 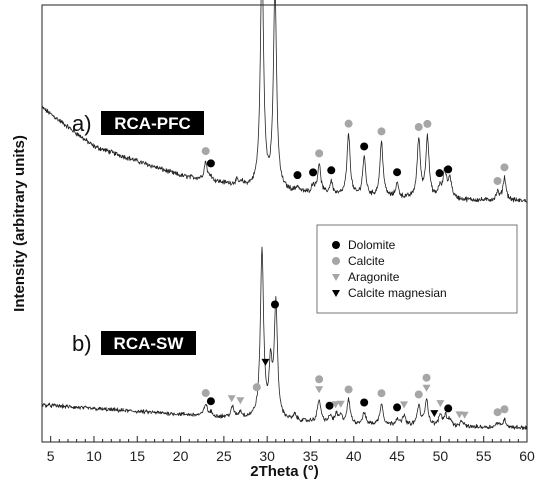 What do you see at coordinates (336, 277) in the screenshot?
I see `legend-symbol-aragonite` at bounding box center [336, 277].